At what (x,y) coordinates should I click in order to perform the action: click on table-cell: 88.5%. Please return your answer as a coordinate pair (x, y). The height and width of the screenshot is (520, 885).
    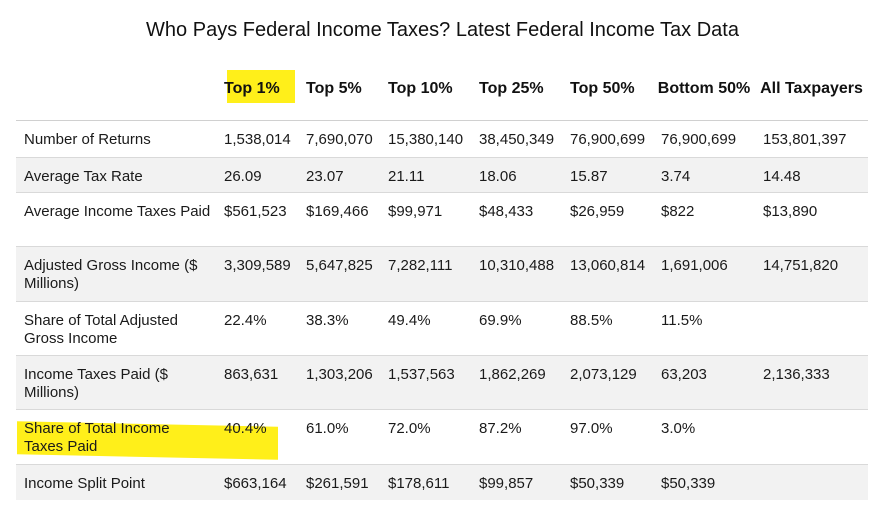
    Looking at the image, I should click on (591, 320).